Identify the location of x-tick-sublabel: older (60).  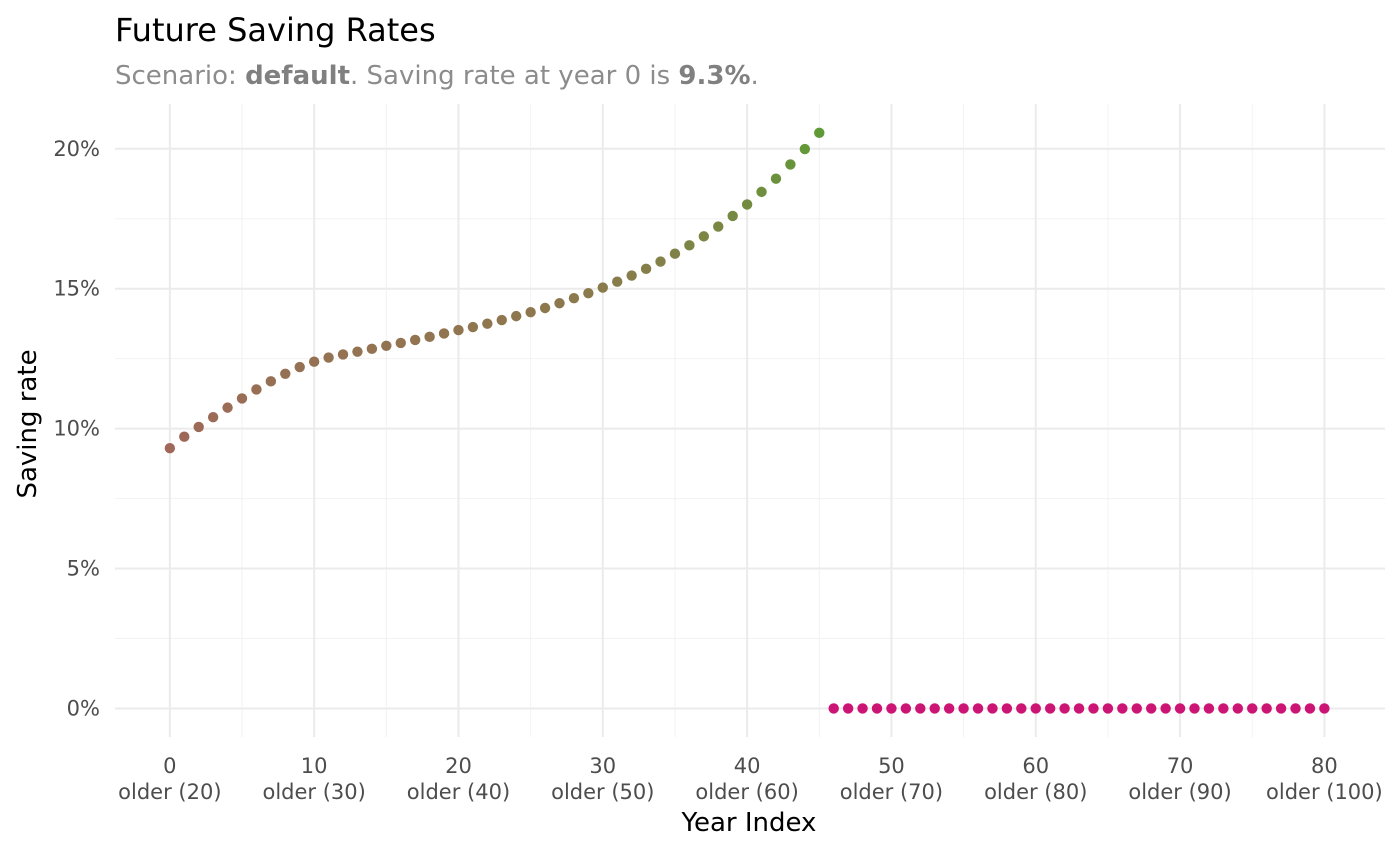
(746, 792).